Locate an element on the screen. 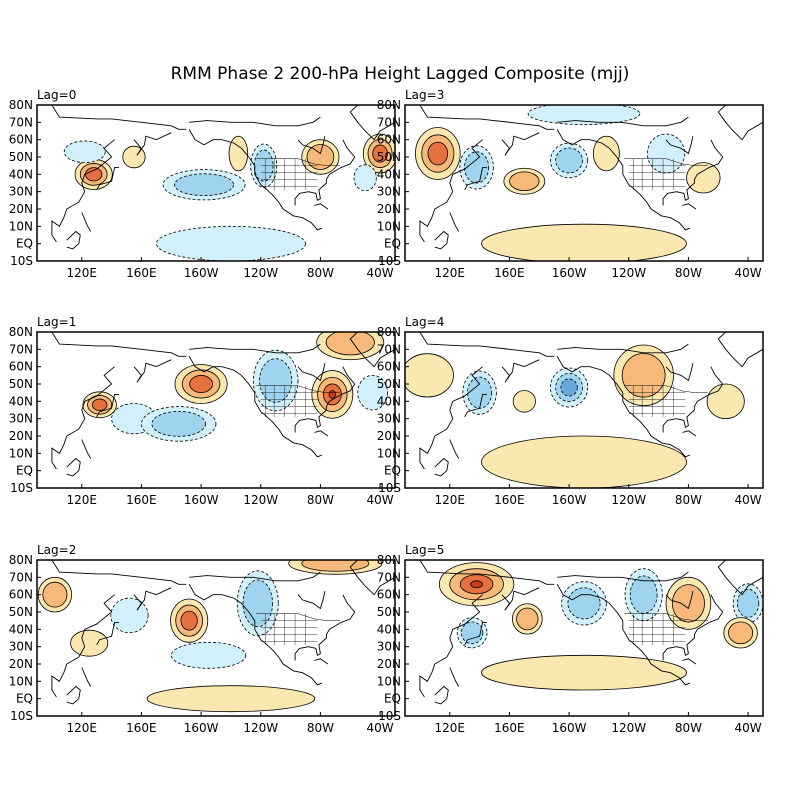 This screenshot has height=800, width=800. panel-lag-label: Lag=3 is located at coordinates (424, 95).